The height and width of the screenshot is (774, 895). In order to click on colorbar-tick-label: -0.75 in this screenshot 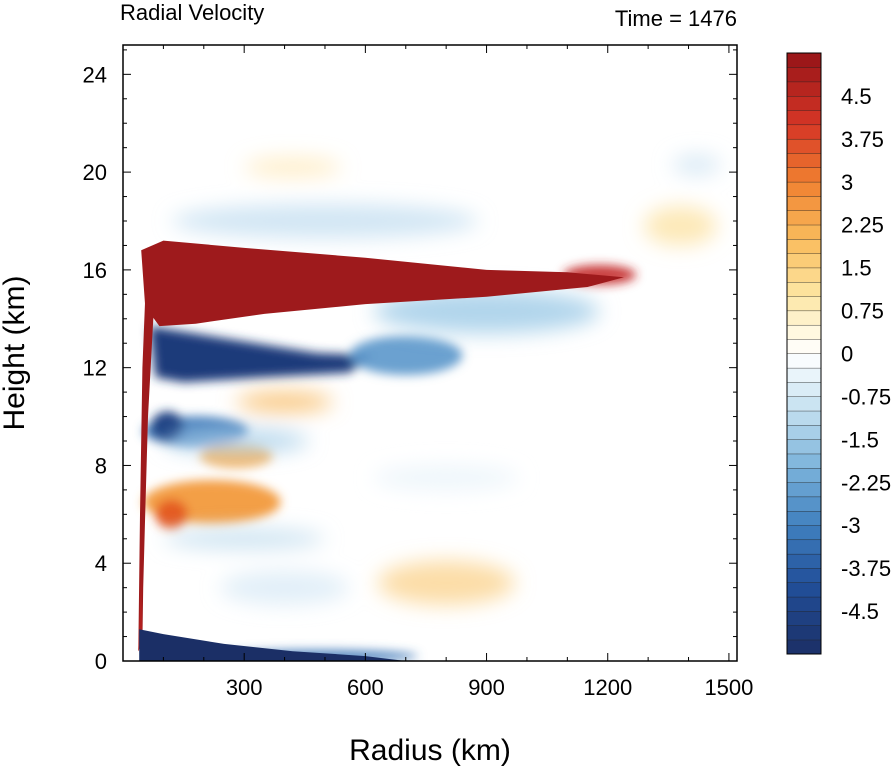, I will do `click(866, 396)`.